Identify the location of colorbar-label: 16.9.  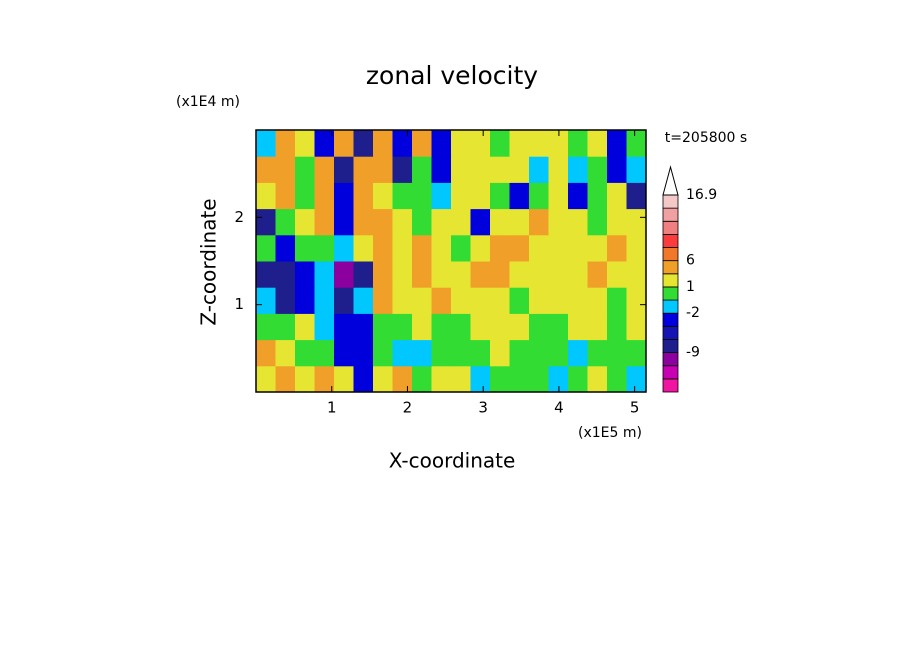
(701, 195).